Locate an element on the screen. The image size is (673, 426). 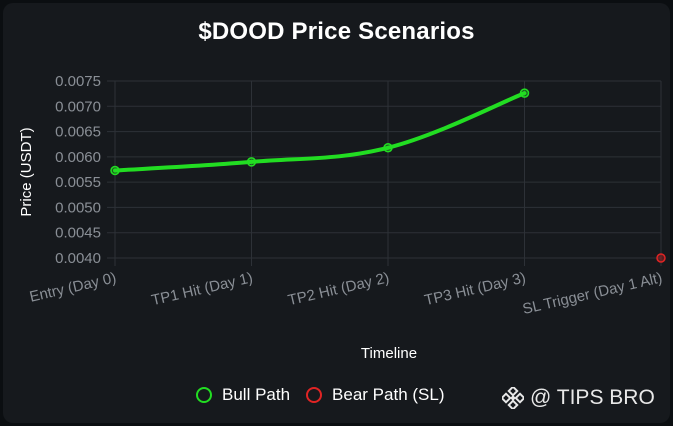
chart-title: $DOOD Price Scenarios is located at coordinates (336, 31).